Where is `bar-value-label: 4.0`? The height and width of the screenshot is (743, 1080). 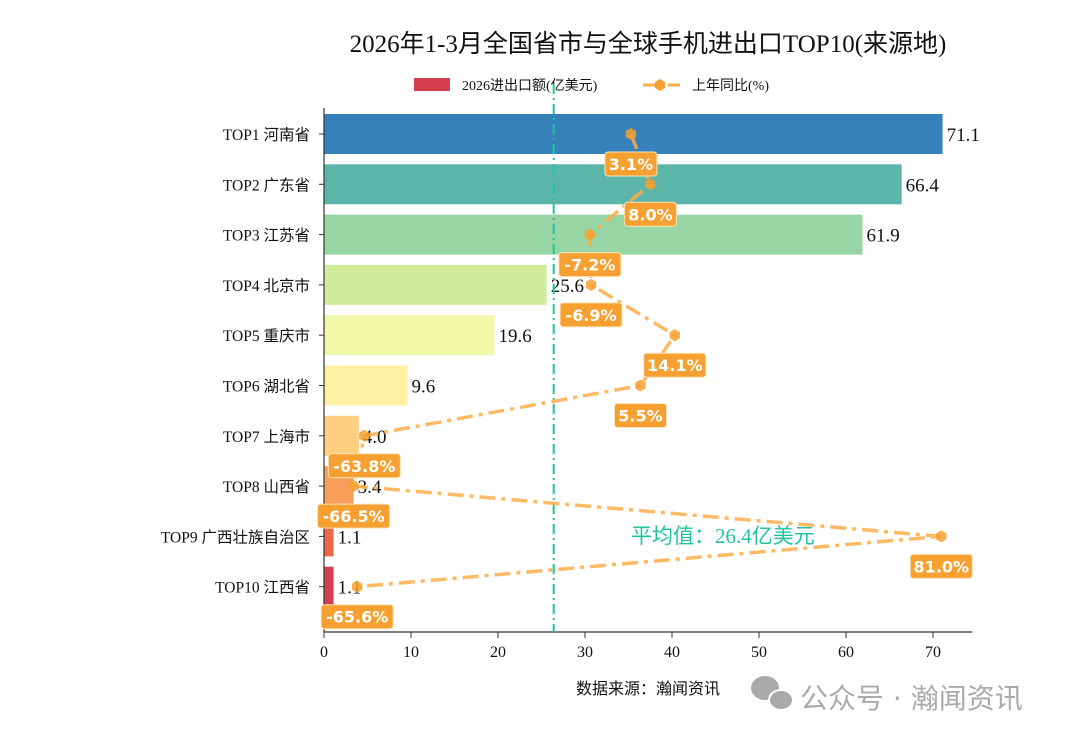
bar-value-label: 4.0 is located at coordinates (375, 437).